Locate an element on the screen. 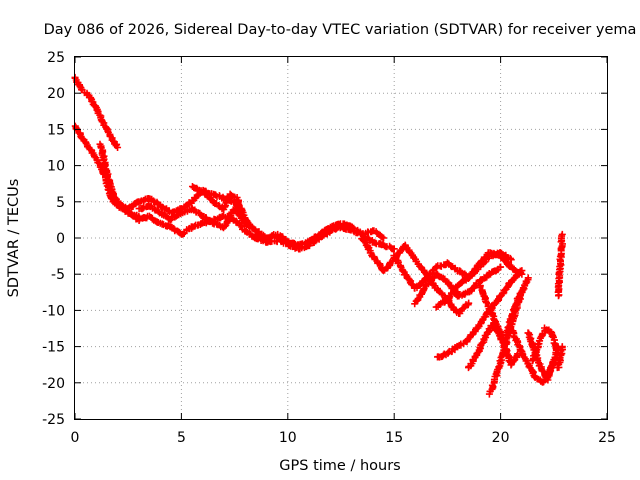  y-tick-label: -10 is located at coordinates (53, 311).